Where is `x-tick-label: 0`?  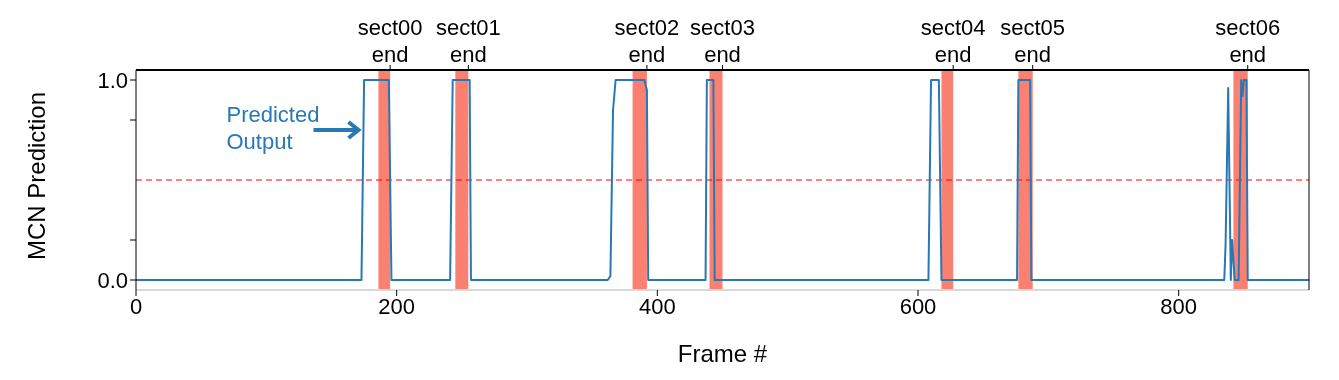
x-tick-label: 0 is located at coordinates (136, 306).